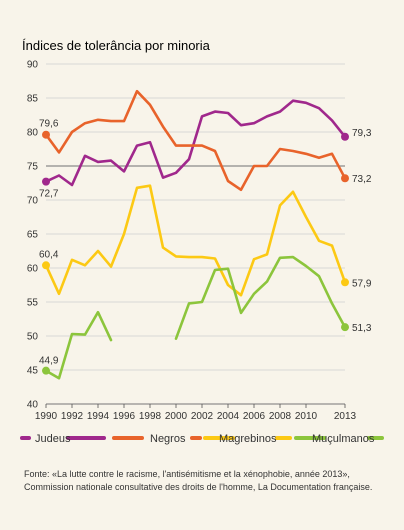 This screenshot has height=530, width=404. What do you see at coordinates (168, 439) in the screenshot?
I see `legend-label: Negros` at bounding box center [168, 439].